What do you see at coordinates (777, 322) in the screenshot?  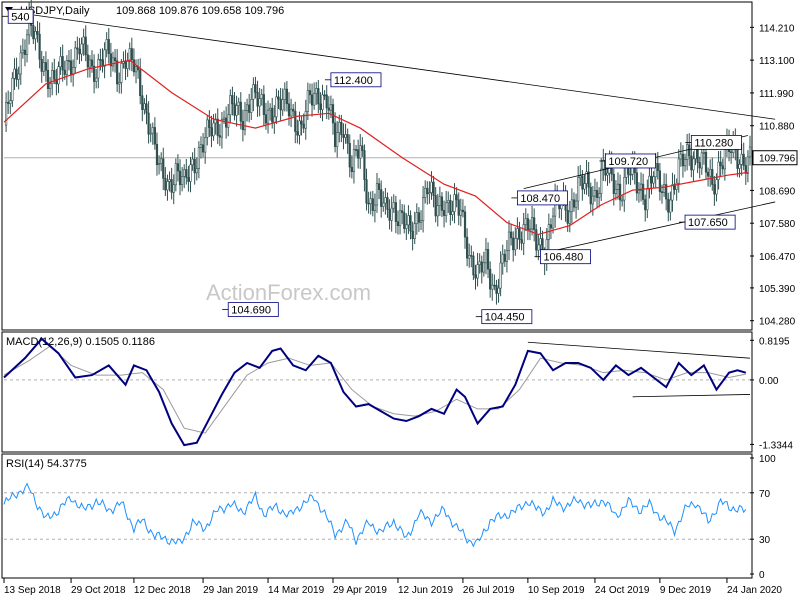 I see `price-tick-label: 104.280` at bounding box center [777, 322].